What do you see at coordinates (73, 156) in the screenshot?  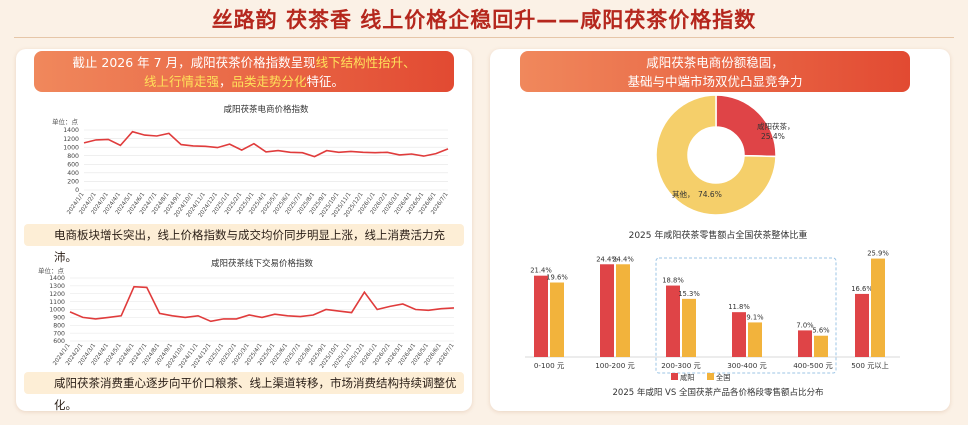 I see `line-chart-1-ytick: 800` at bounding box center [73, 156].